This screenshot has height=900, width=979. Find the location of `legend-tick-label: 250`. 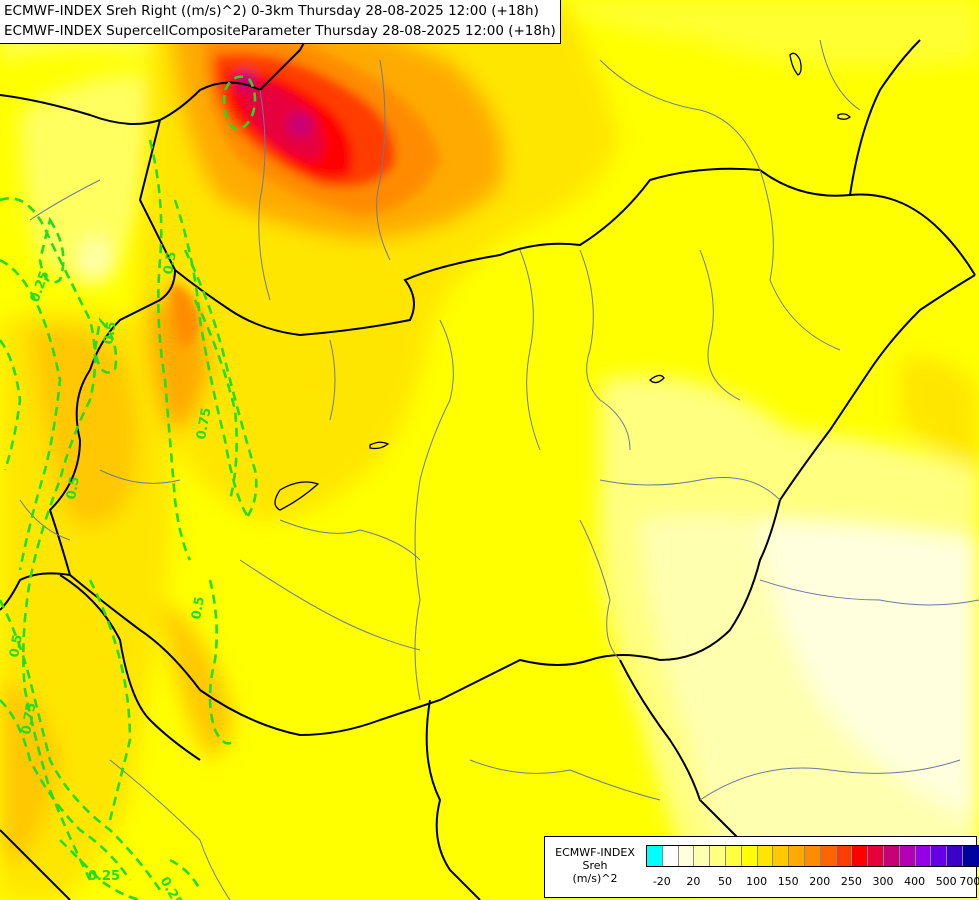

legend-tick-label: 250 is located at coordinates (851, 881).